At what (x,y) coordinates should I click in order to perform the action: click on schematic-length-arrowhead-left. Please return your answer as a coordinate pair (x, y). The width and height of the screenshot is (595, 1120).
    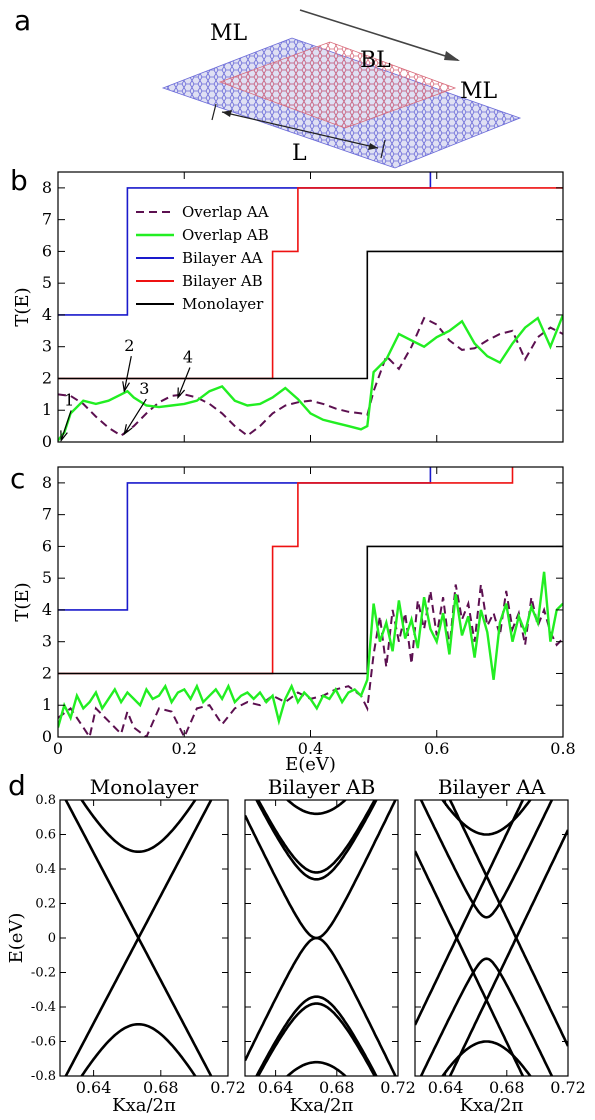
    Looking at the image, I should click on (227, 113).